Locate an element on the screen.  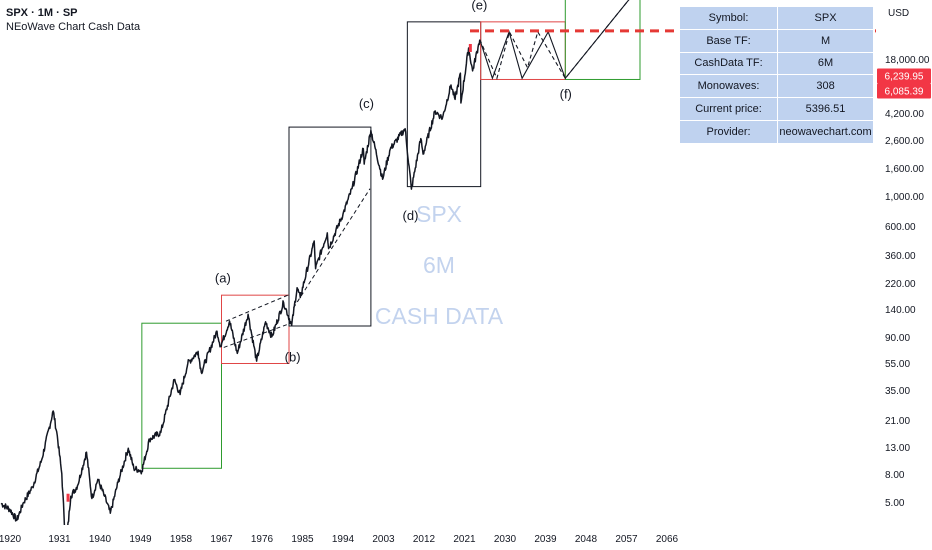
y-tick-label: 21.00 is located at coordinates (897, 421).